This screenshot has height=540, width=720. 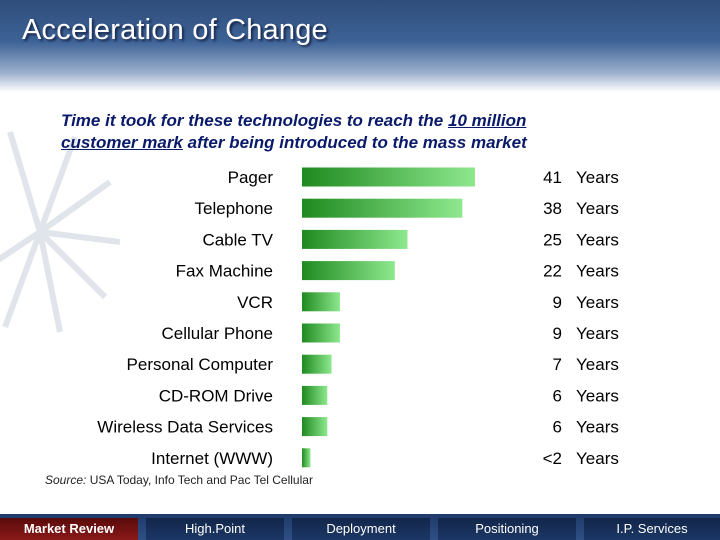 What do you see at coordinates (217, 333) in the screenshot?
I see `category-label: Cellular Phone` at bounding box center [217, 333].